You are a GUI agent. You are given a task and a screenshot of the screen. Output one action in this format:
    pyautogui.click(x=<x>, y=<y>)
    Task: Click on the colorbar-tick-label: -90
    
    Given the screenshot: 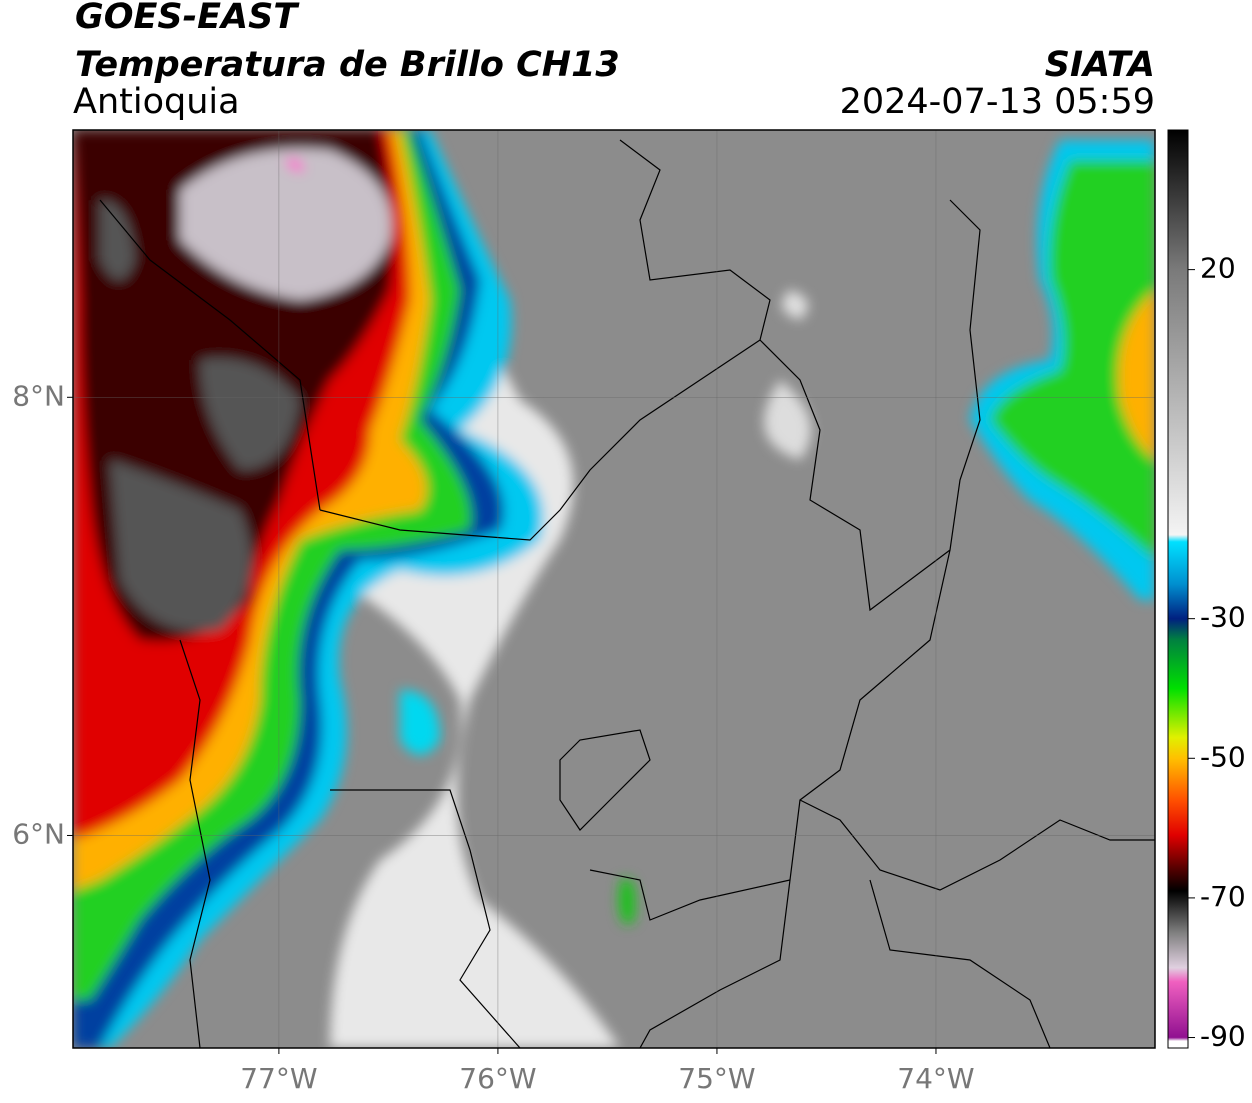 What is the action you would take?
    pyautogui.click(x=1223, y=1036)
    